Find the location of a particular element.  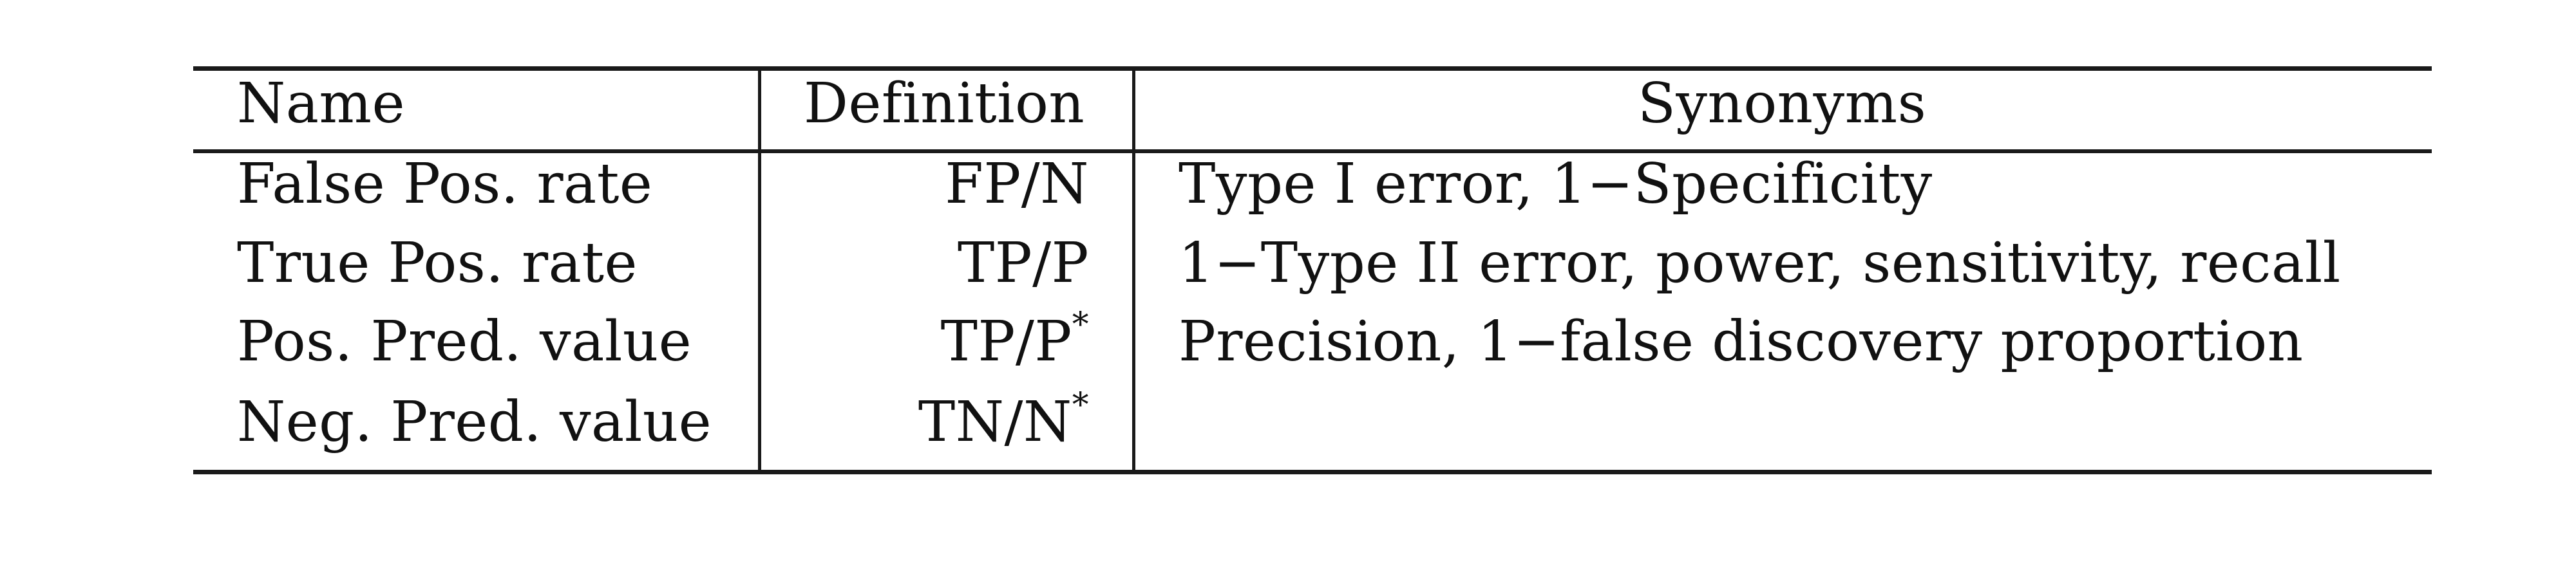

header-synonyms: Synonyms is located at coordinates (1783, 103).